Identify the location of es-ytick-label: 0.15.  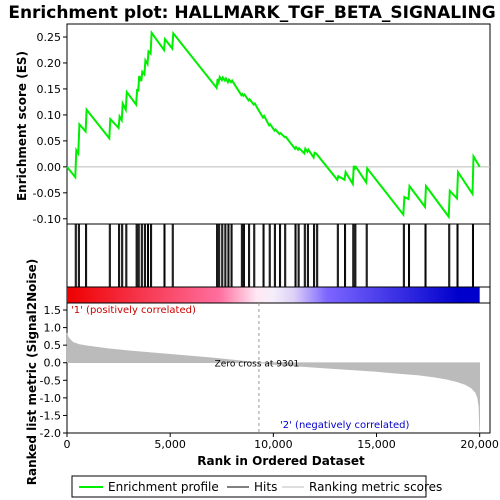
(49, 89).